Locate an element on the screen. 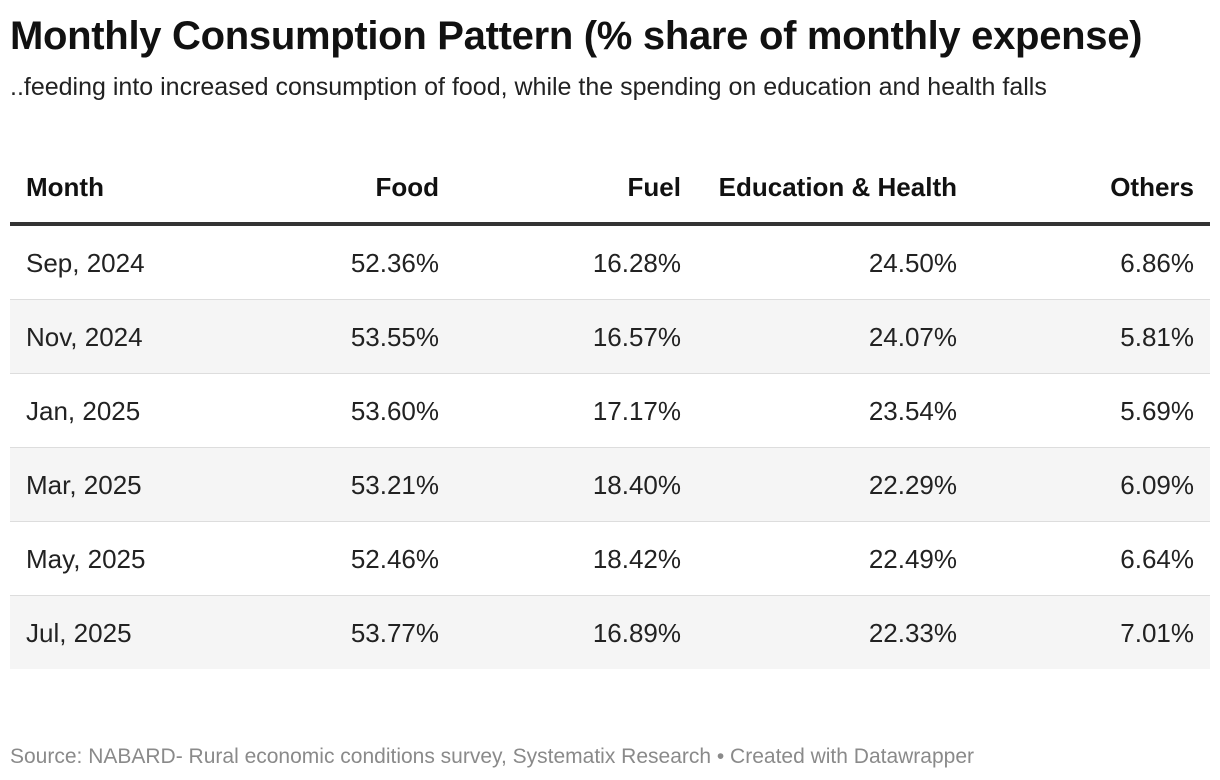 The width and height of the screenshot is (1220, 780). table-row: Mar, 2025 53.21% 18.40% 22.29% 6.09% is located at coordinates (610, 484).